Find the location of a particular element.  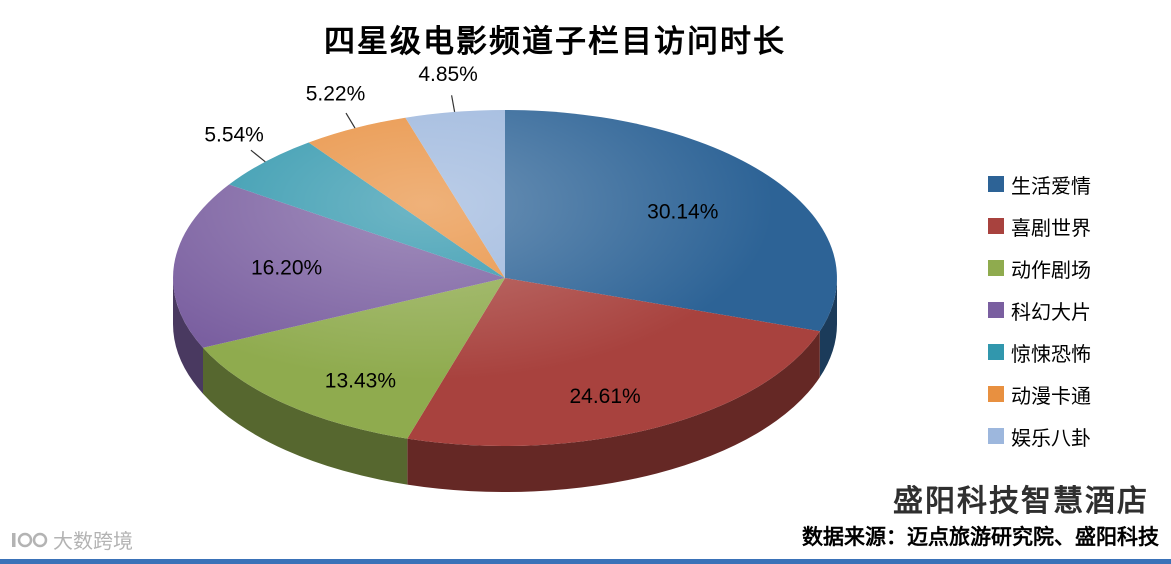

legend-item: 娱乐八卦 is located at coordinates (1039, 437).